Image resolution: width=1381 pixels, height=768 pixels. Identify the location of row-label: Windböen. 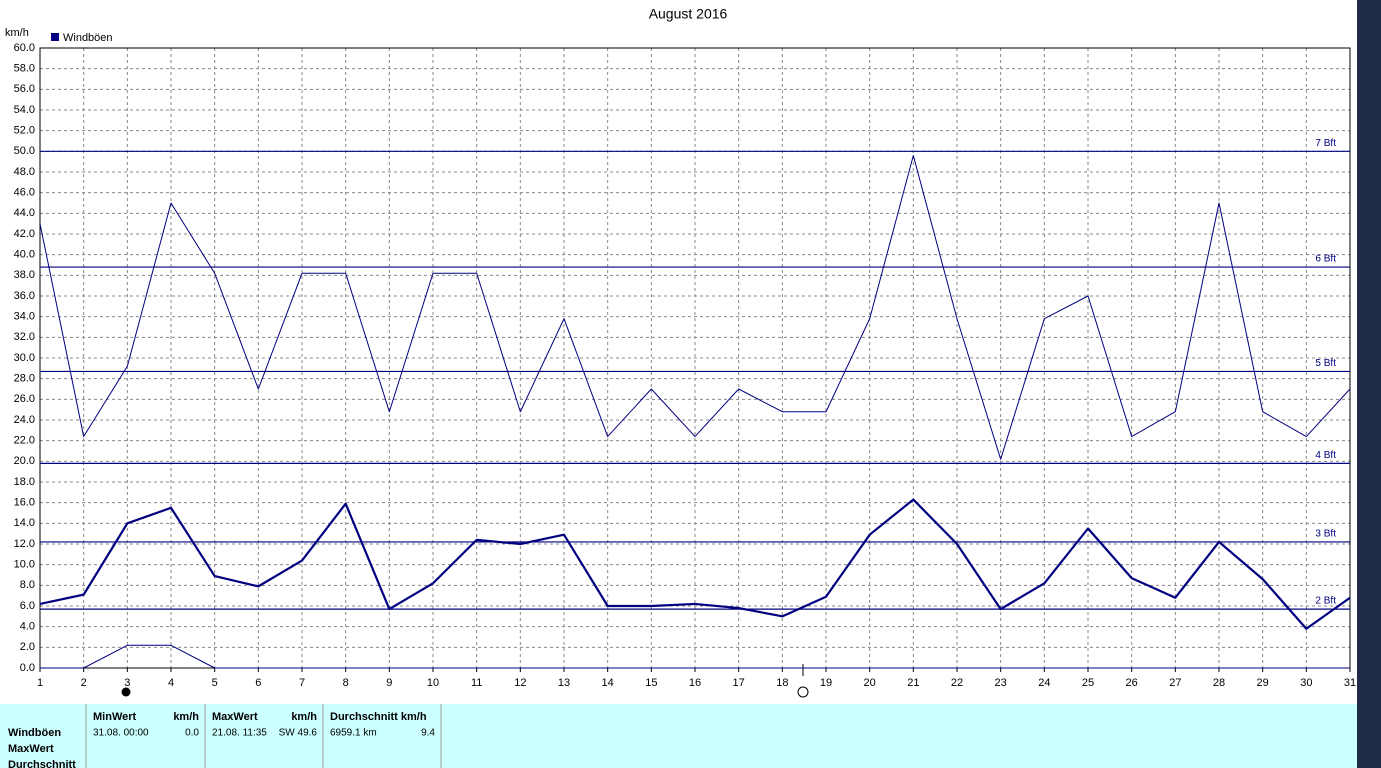
(34, 733).